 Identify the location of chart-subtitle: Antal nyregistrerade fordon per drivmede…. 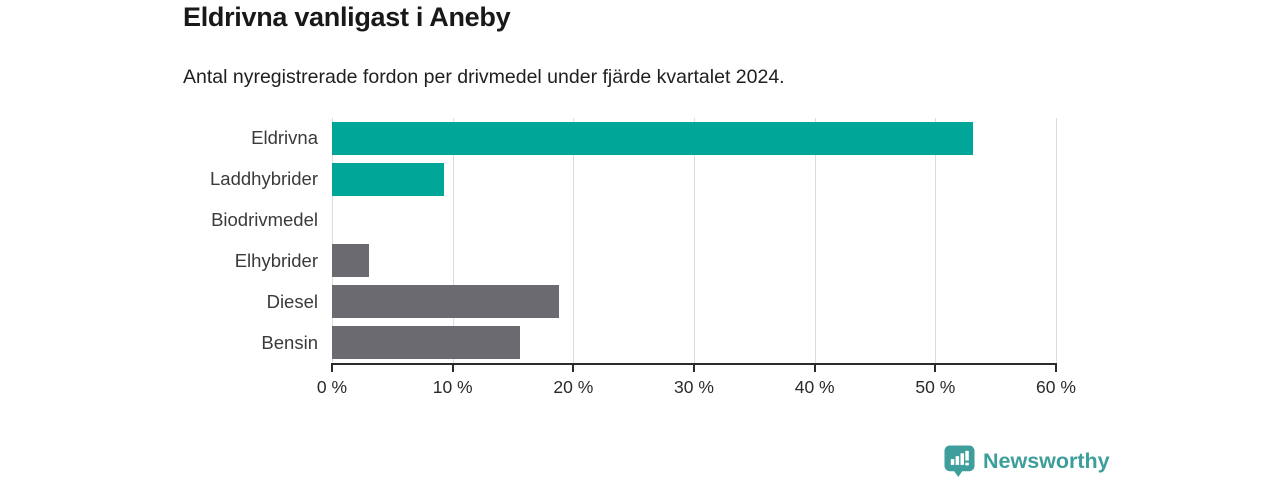
(484, 77).